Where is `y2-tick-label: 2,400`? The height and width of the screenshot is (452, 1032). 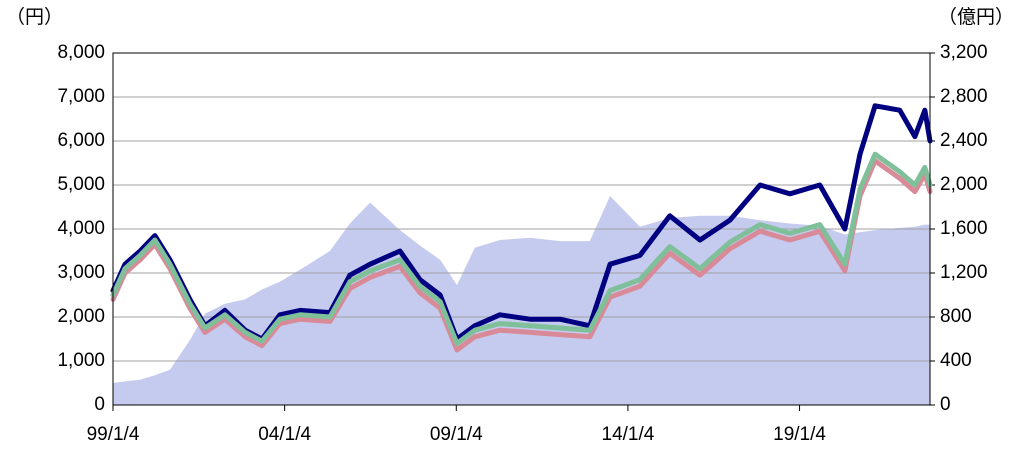 y2-tick-label: 2,400 is located at coordinates (964, 140).